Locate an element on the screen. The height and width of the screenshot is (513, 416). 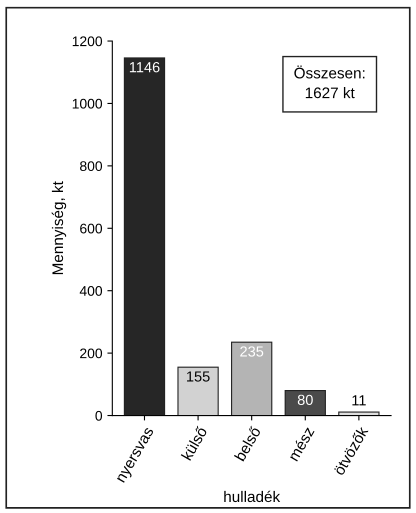
data-label: 80 is located at coordinates (305, 400).